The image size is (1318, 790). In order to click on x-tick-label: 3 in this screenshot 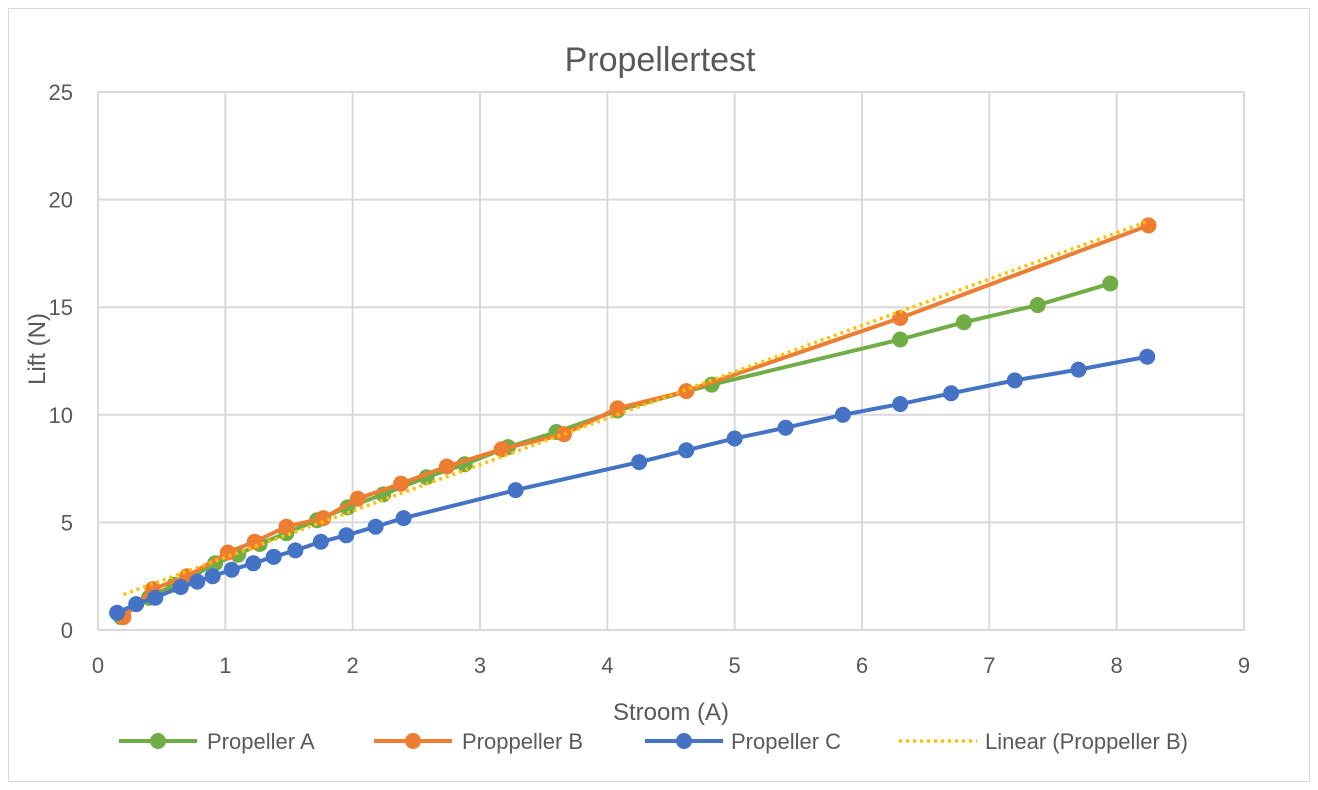, I will do `click(480, 665)`.